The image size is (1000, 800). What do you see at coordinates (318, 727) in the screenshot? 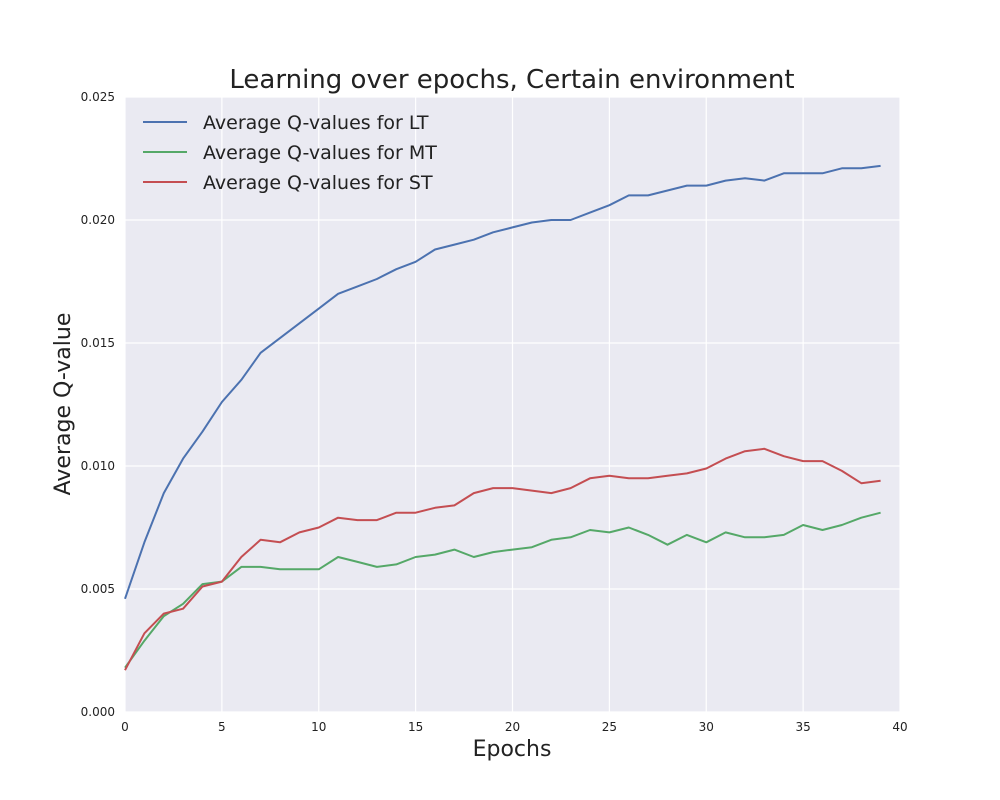
I see `x-tick-label: 10` at bounding box center [318, 727].